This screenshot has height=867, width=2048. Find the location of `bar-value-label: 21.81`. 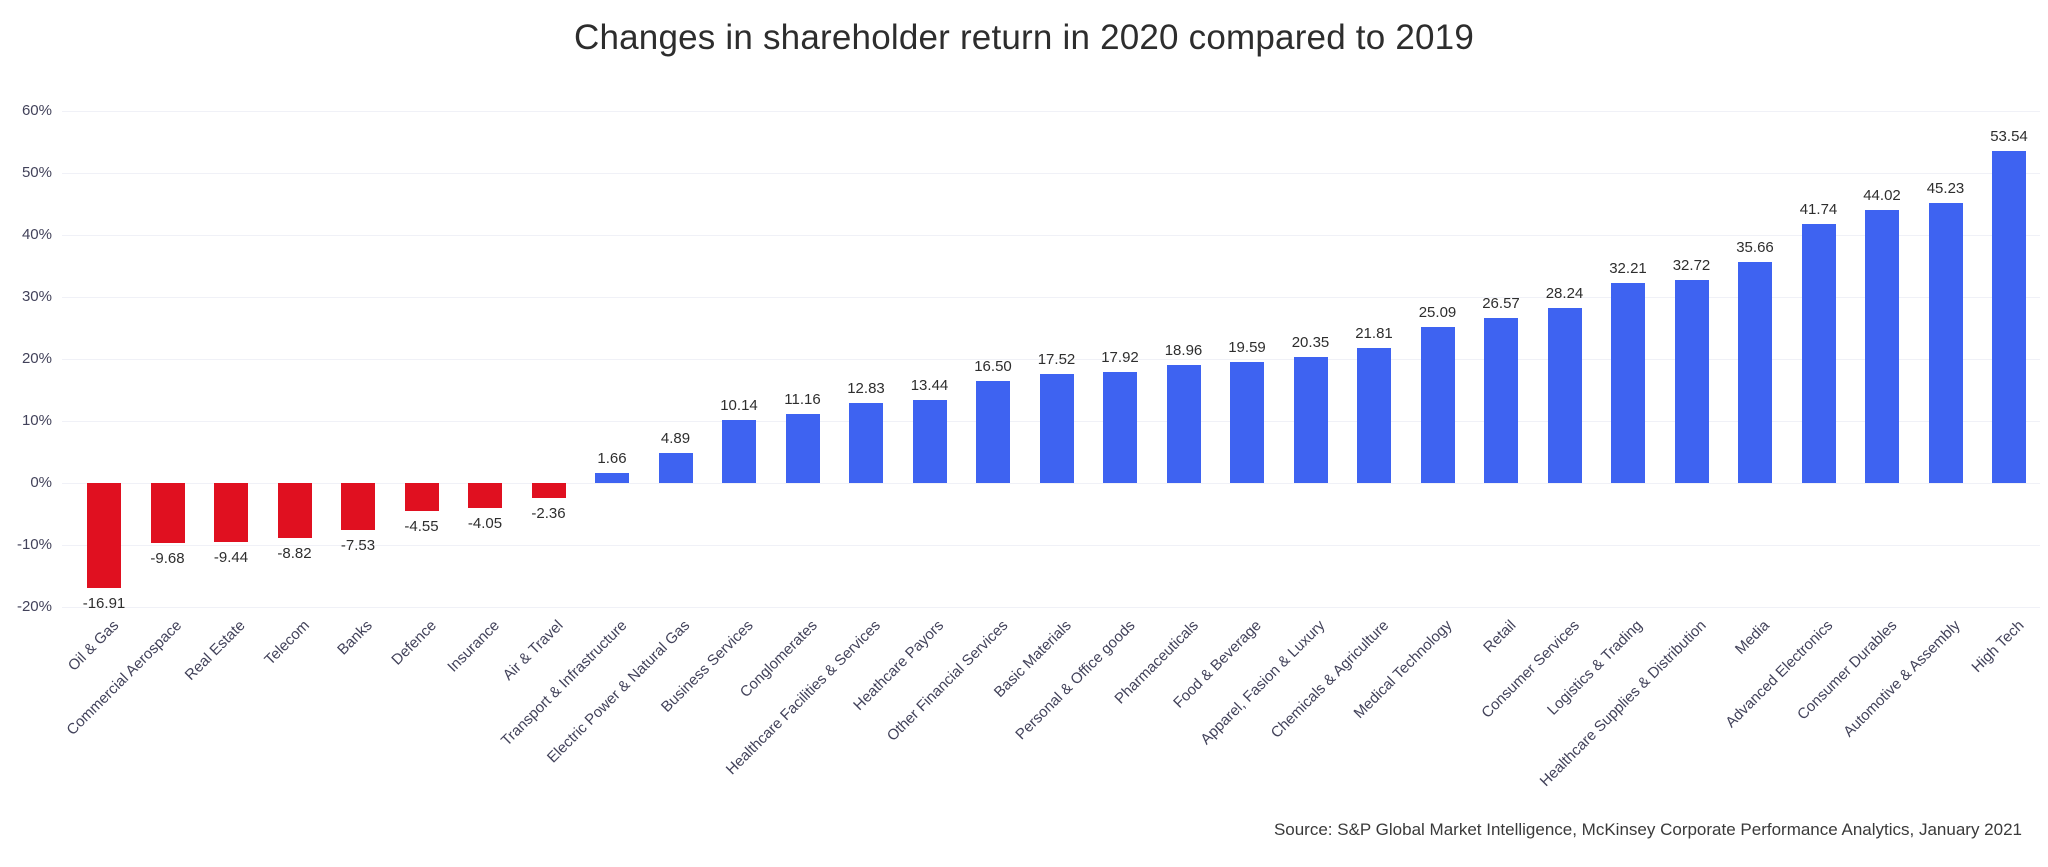

bar-value-label: 21.81 is located at coordinates (1374, 333).